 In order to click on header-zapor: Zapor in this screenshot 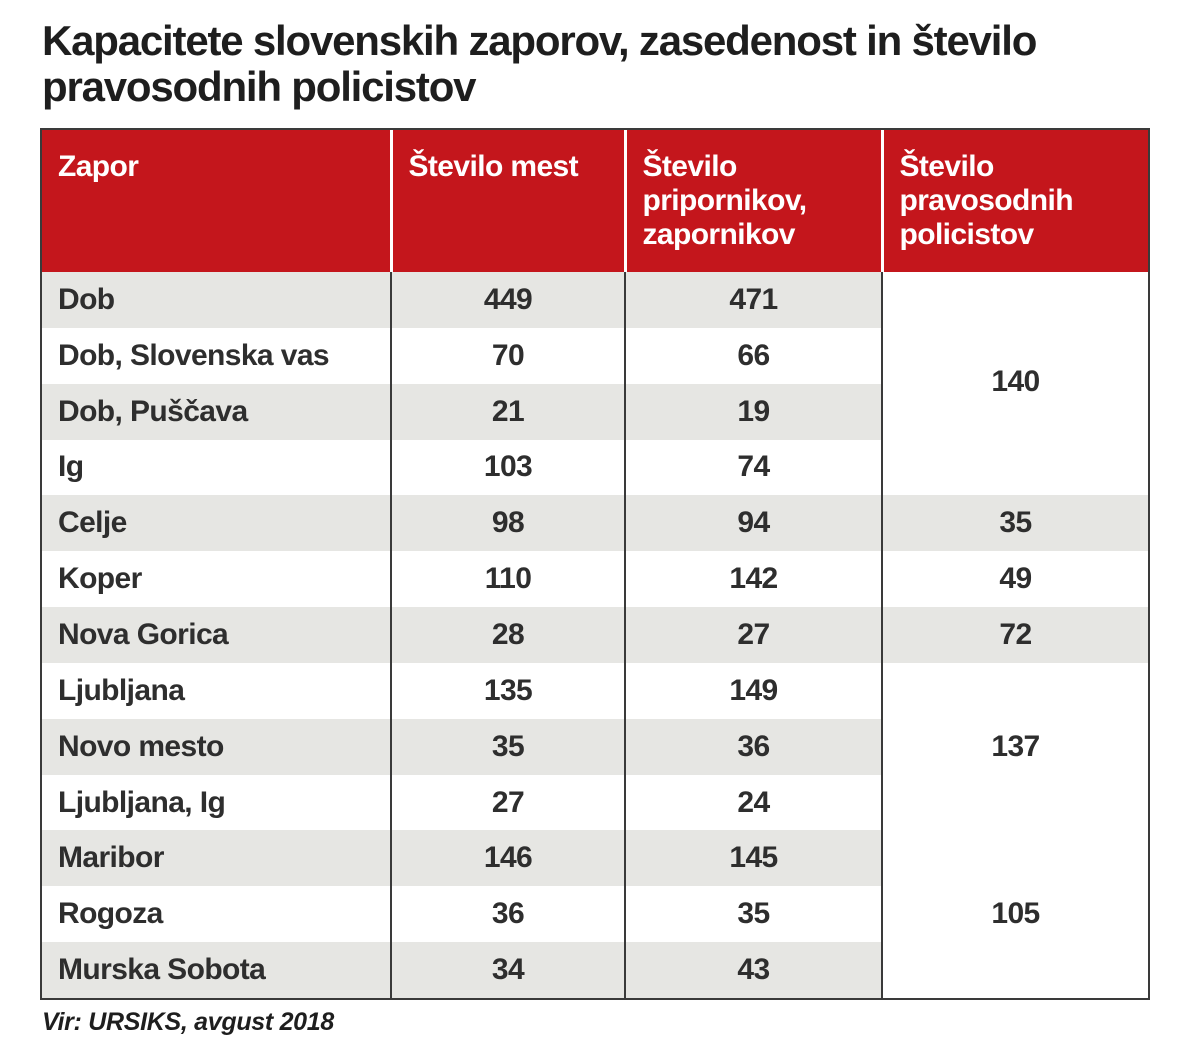, I will do `click(216, 201)`.